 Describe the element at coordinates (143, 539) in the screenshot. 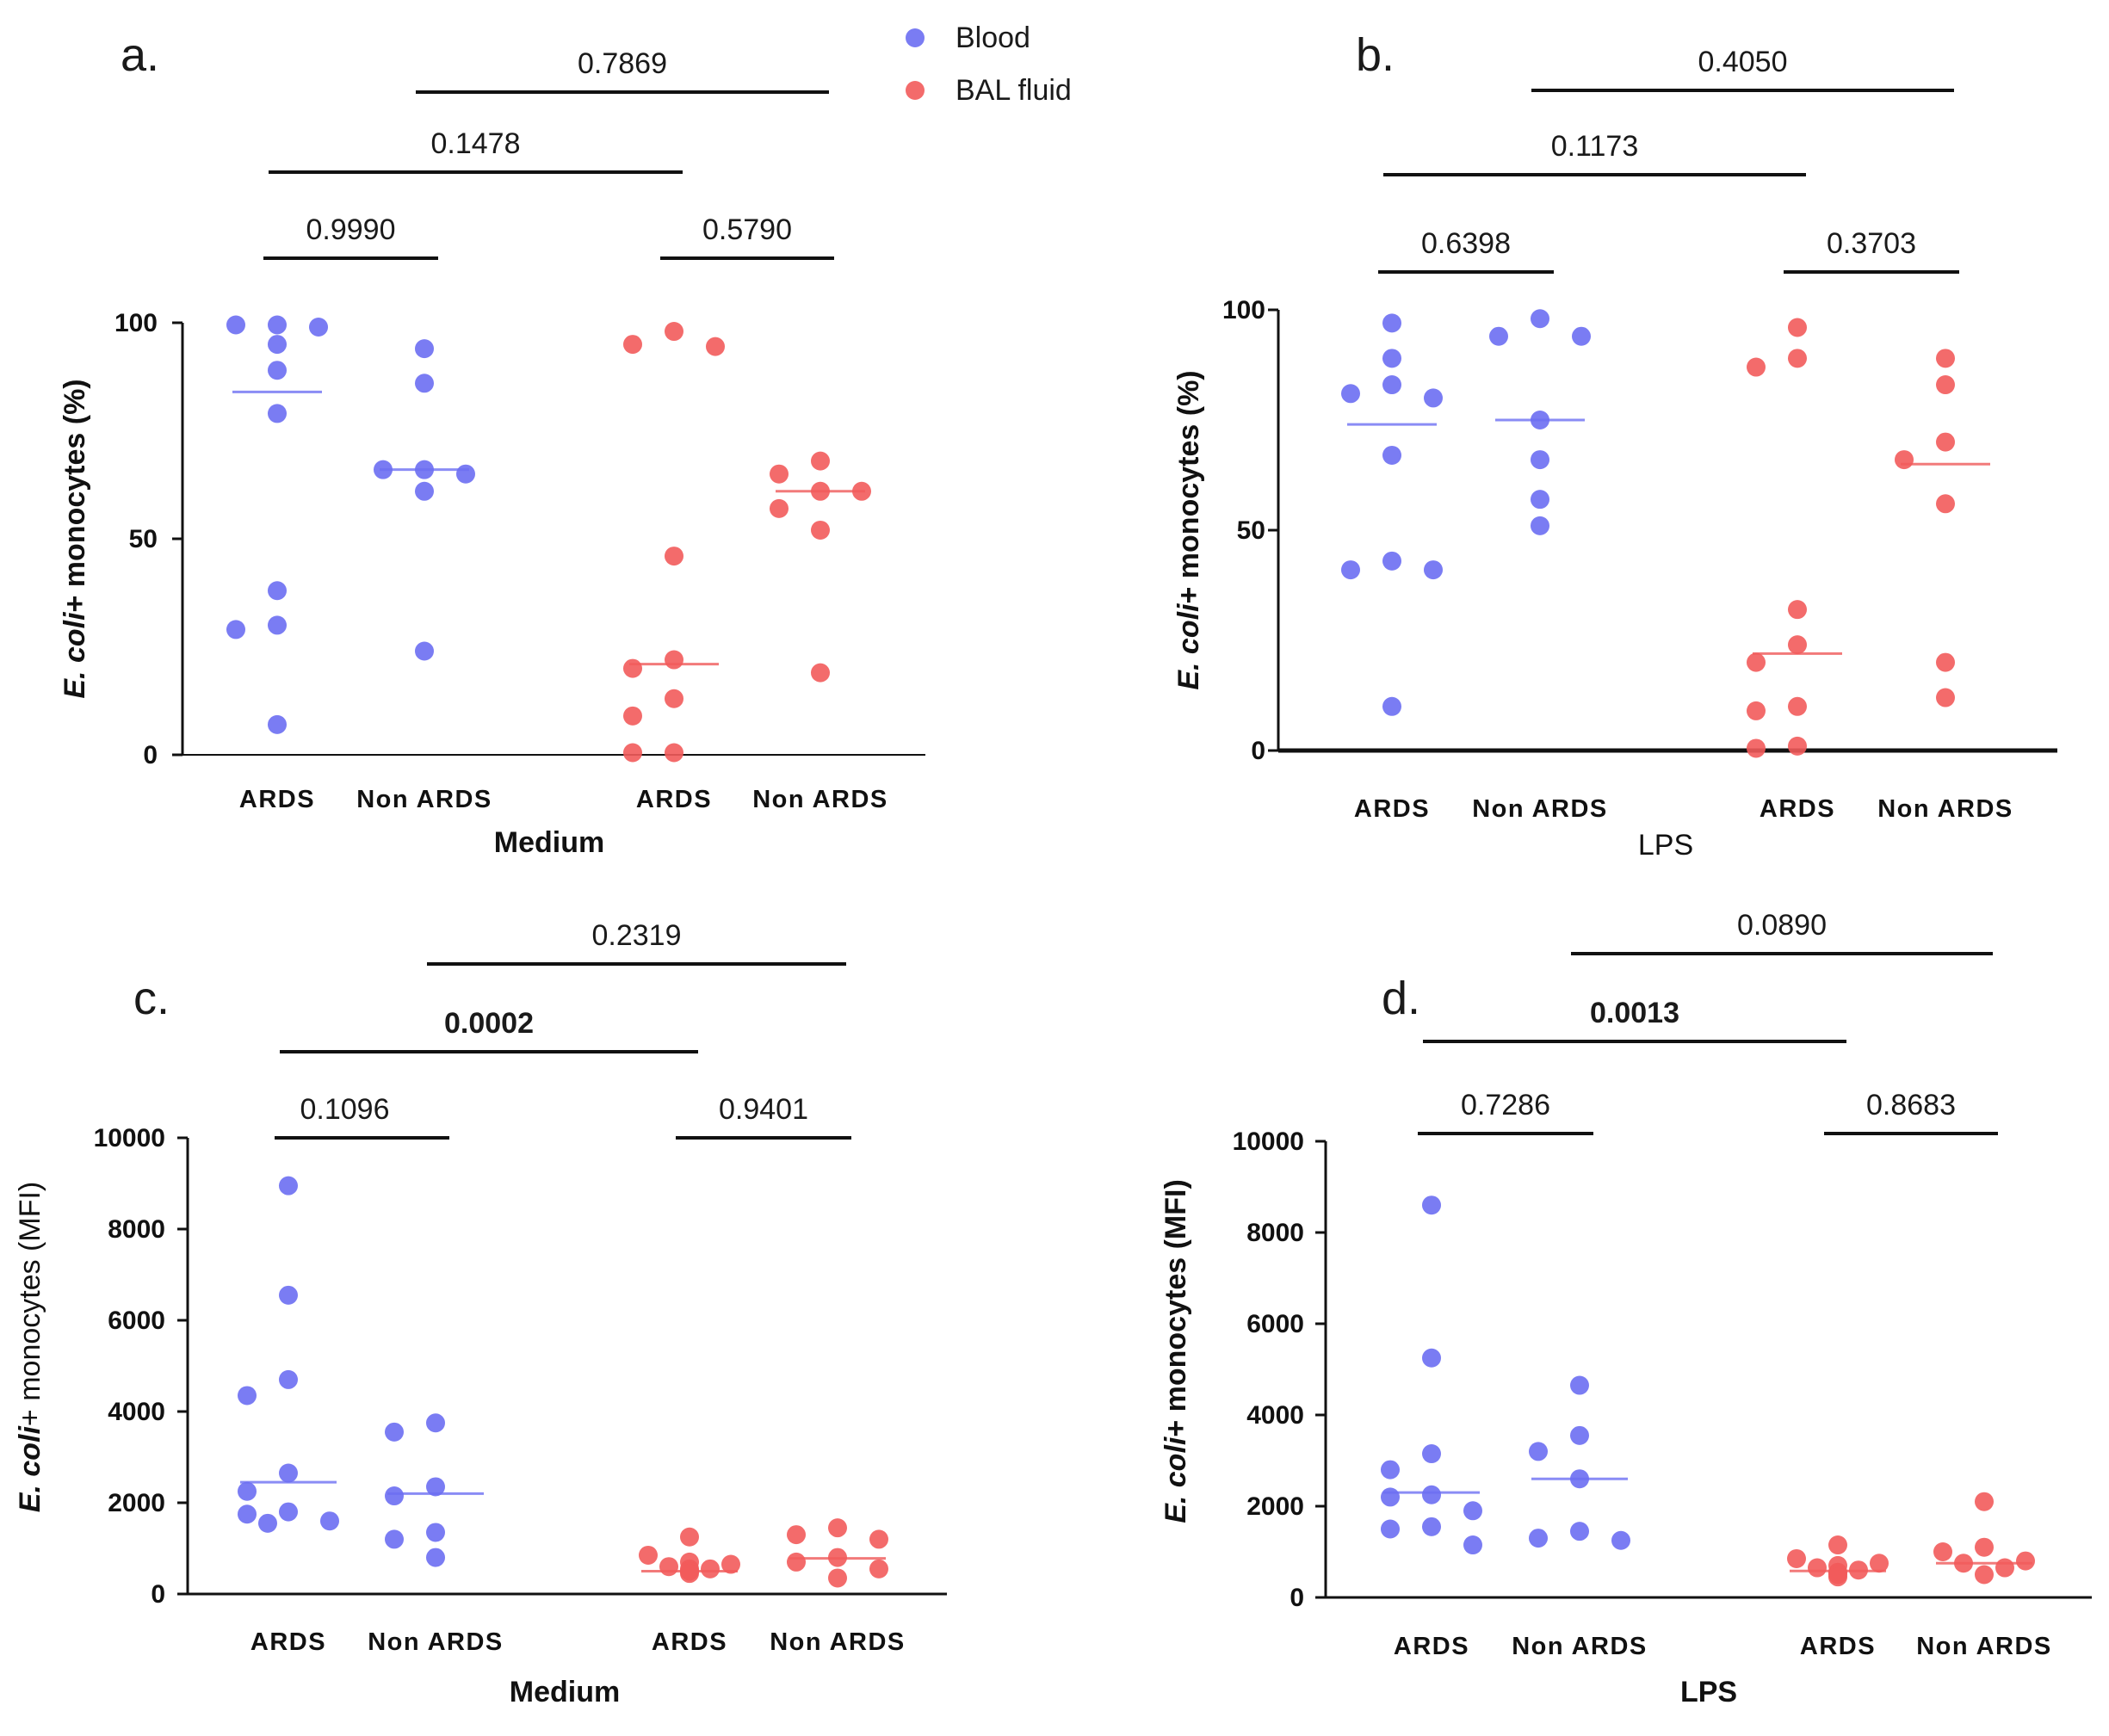

I see `y-tick-label: 50` at that location.